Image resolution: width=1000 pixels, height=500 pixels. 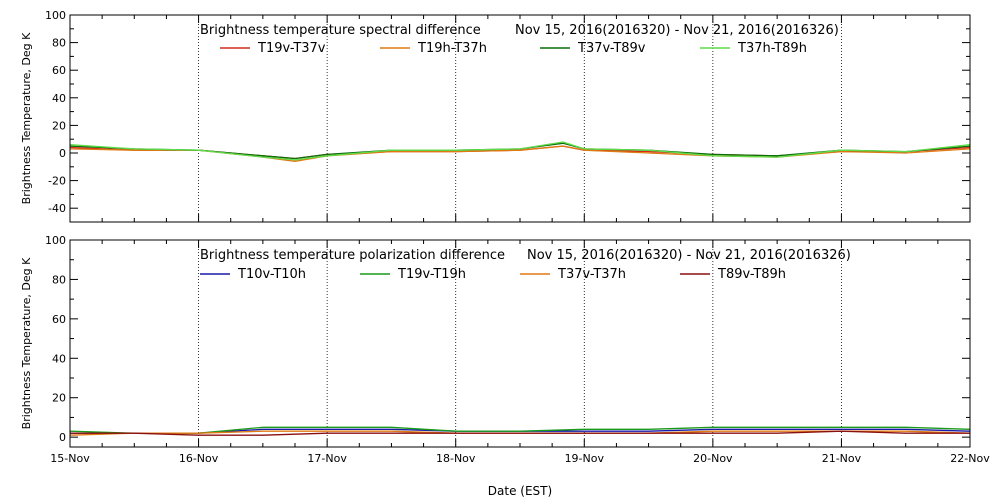 What do you see at coordinates (585, 458) in the screenshot?
I see `x-tick-label: 19-Nov` at bounding box center [585, 458].